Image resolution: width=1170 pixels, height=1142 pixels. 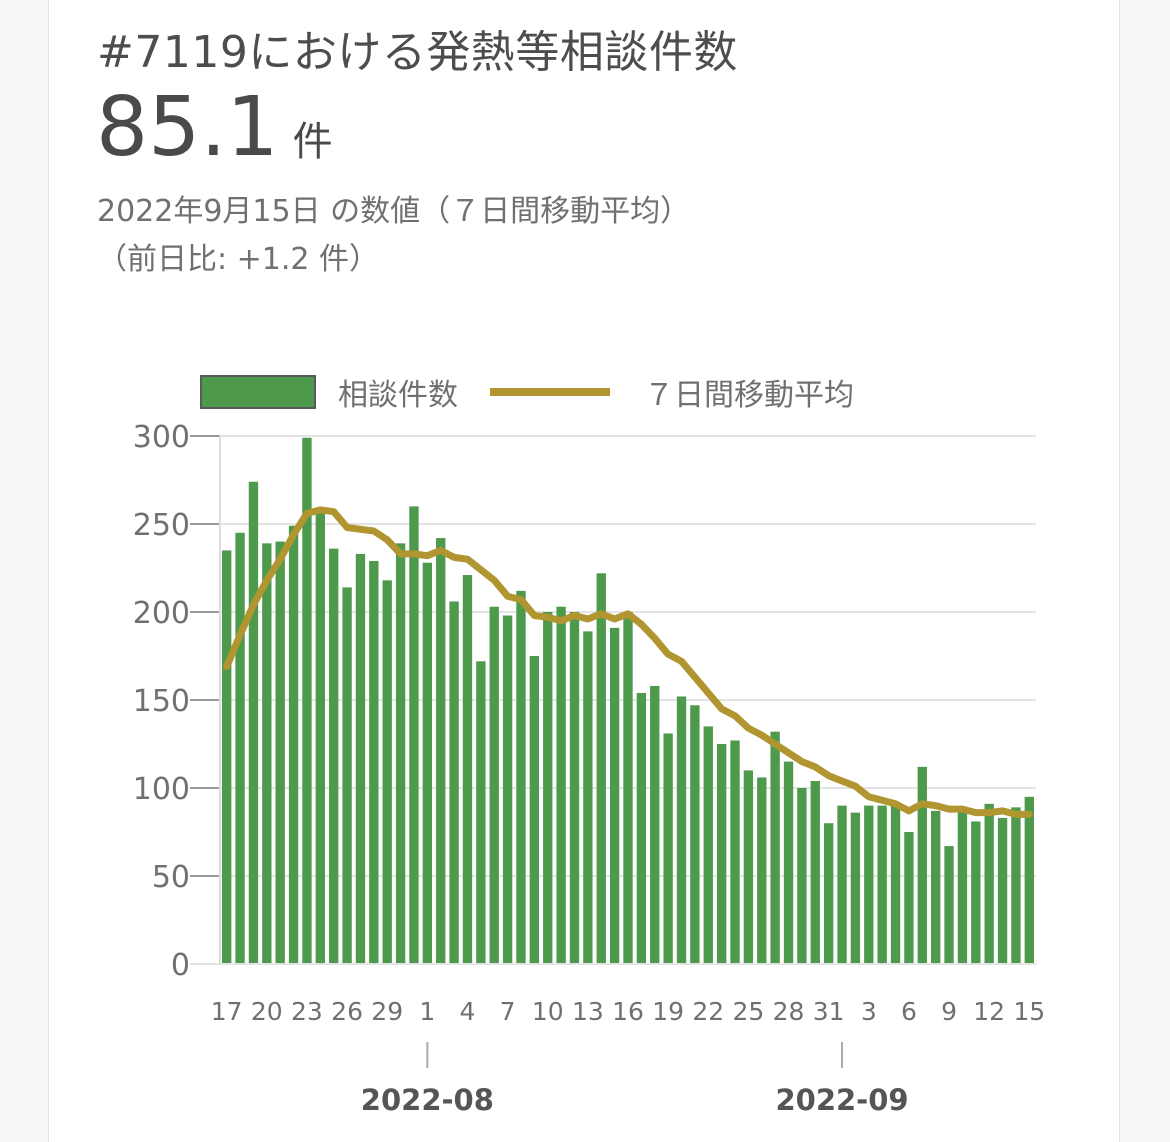 What do you see at coordinates (789, 1011) in the screenshot?
I see `x-tick-label: 28` at bounding box center [789, 1011].